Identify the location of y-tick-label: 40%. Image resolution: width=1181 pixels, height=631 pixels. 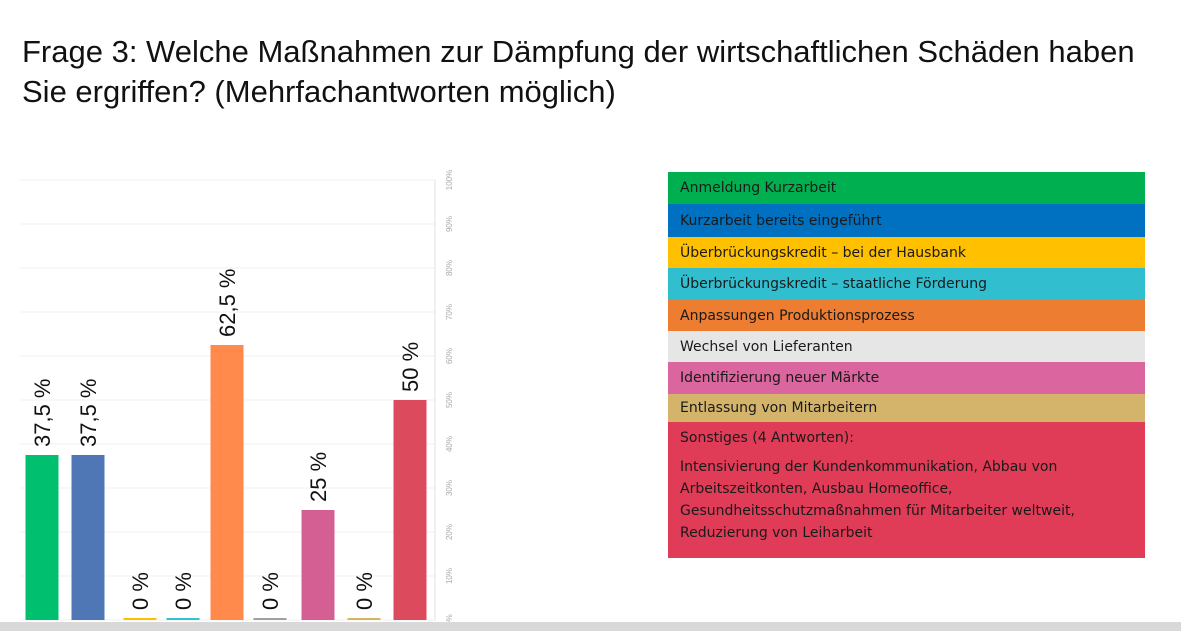
(449, 444).